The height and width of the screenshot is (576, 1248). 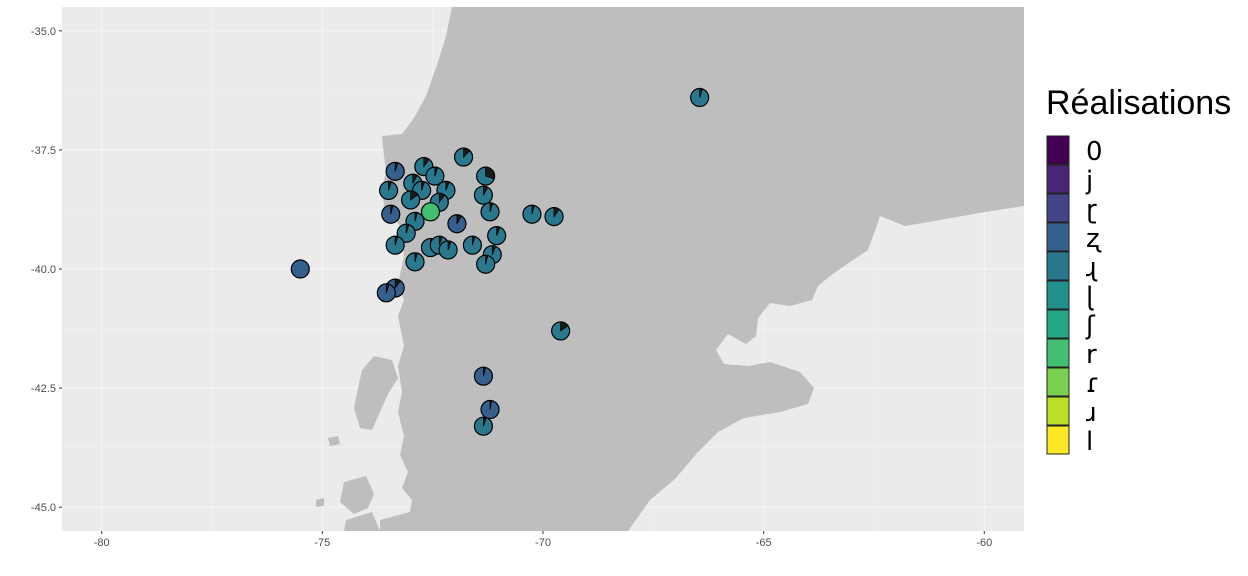 I want to click on chonos-islands, so click(x=362, y=521).